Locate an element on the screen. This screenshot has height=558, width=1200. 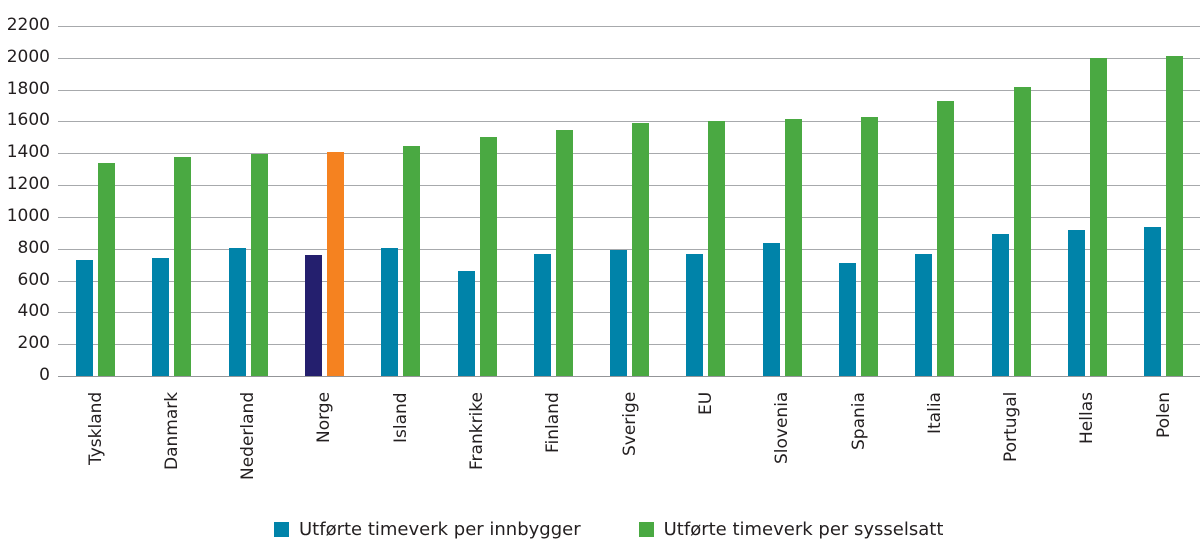
bar-tyskland-sysselsatt is located at coordinates (106, 269).